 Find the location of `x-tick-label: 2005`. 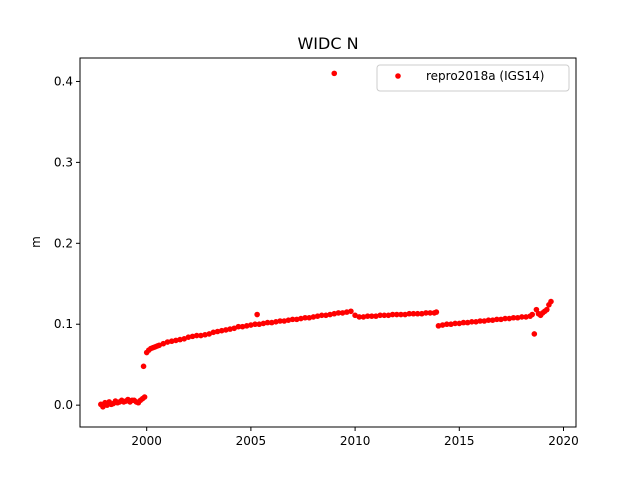

x-tick-label: 2005 is located at coordinates (251, 441).